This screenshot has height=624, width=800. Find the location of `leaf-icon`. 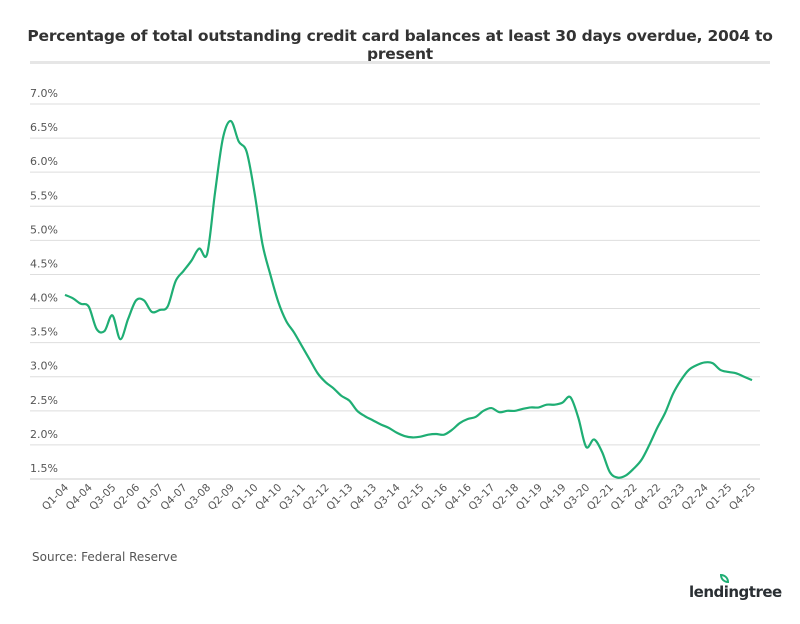

leaf-icon is located at coordinates (724, 578).